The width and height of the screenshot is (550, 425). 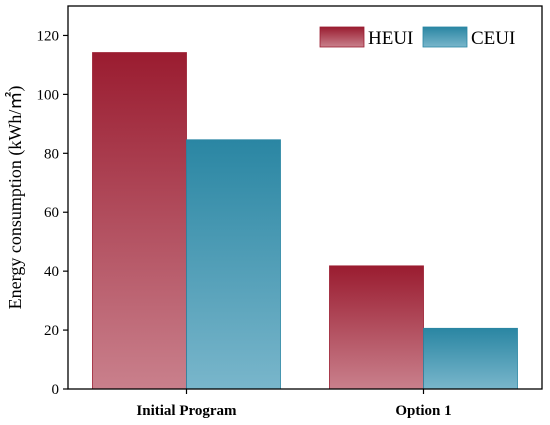 What do you see at coordinates (186, 411) in the screenshot?
I see `x-tick-label: Initial Program` at bounding box center [186, 411].